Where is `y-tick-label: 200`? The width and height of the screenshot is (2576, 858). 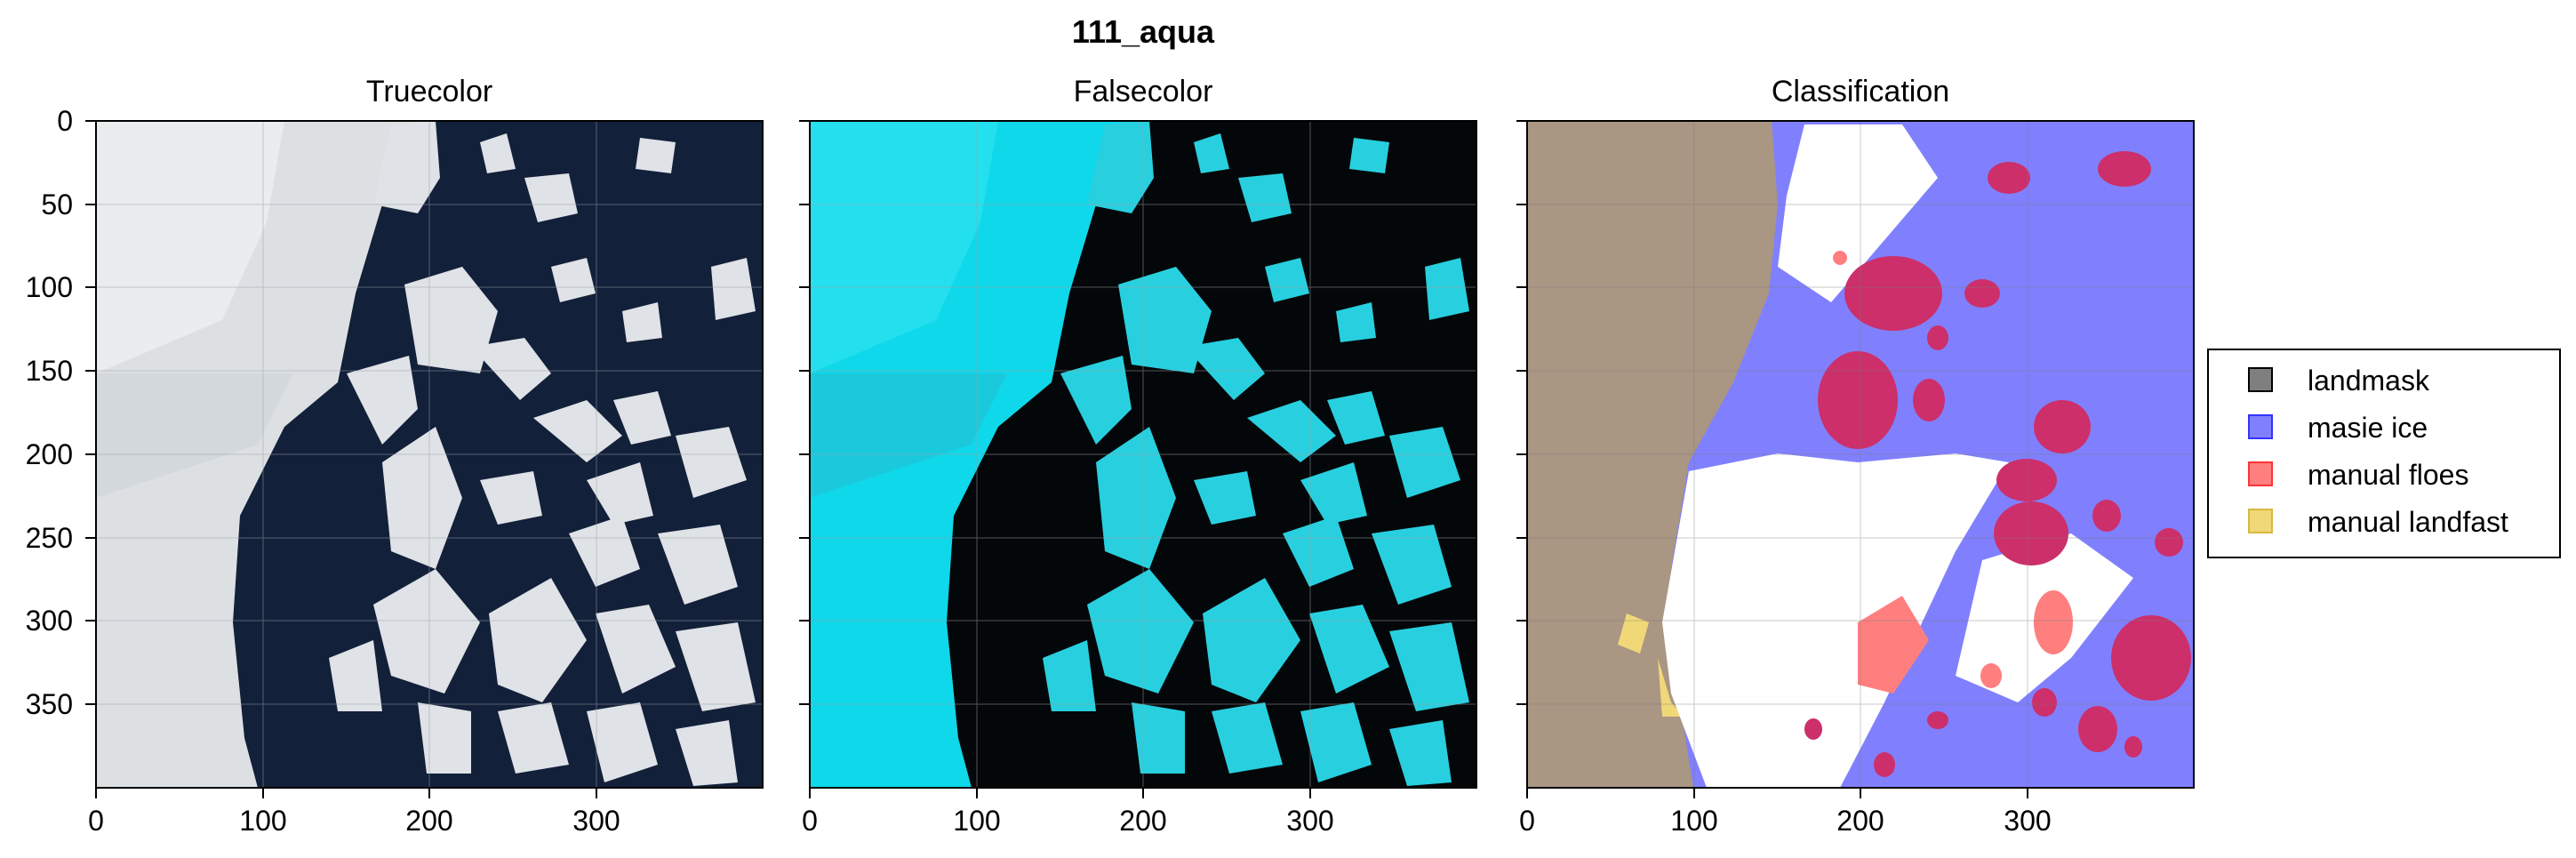
y-tick-label: 200 is located at coordinates (49, 454).